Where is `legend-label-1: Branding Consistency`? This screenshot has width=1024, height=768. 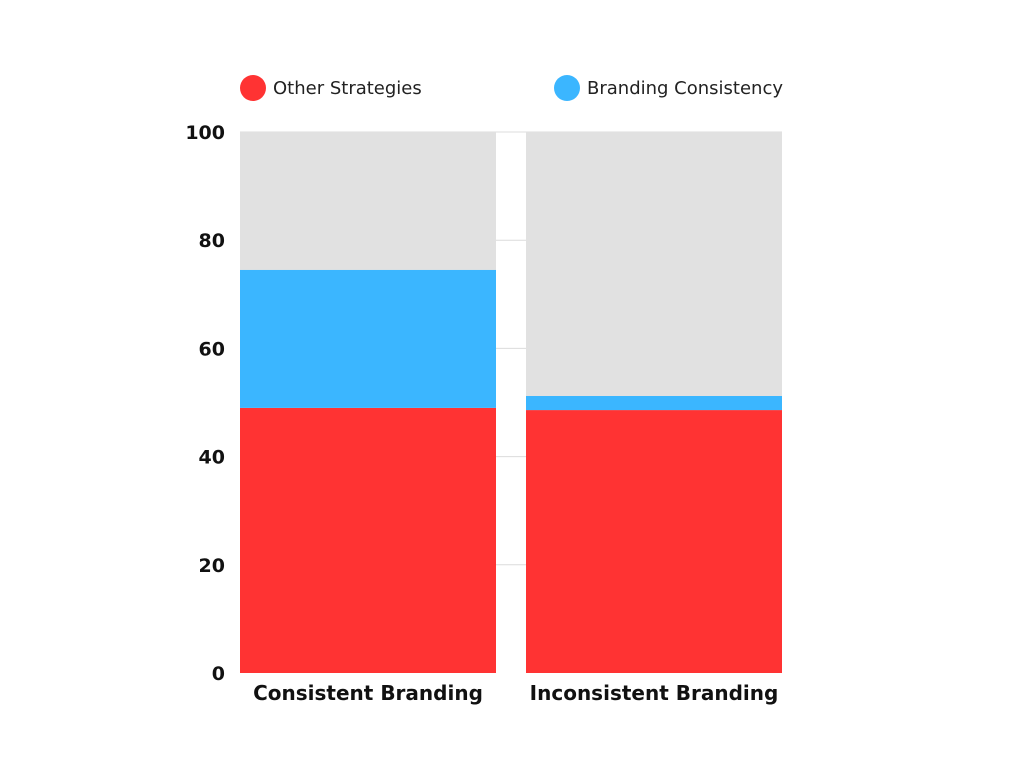 legend-label-1: Branding Consistency is located at coordinates (685, 88).